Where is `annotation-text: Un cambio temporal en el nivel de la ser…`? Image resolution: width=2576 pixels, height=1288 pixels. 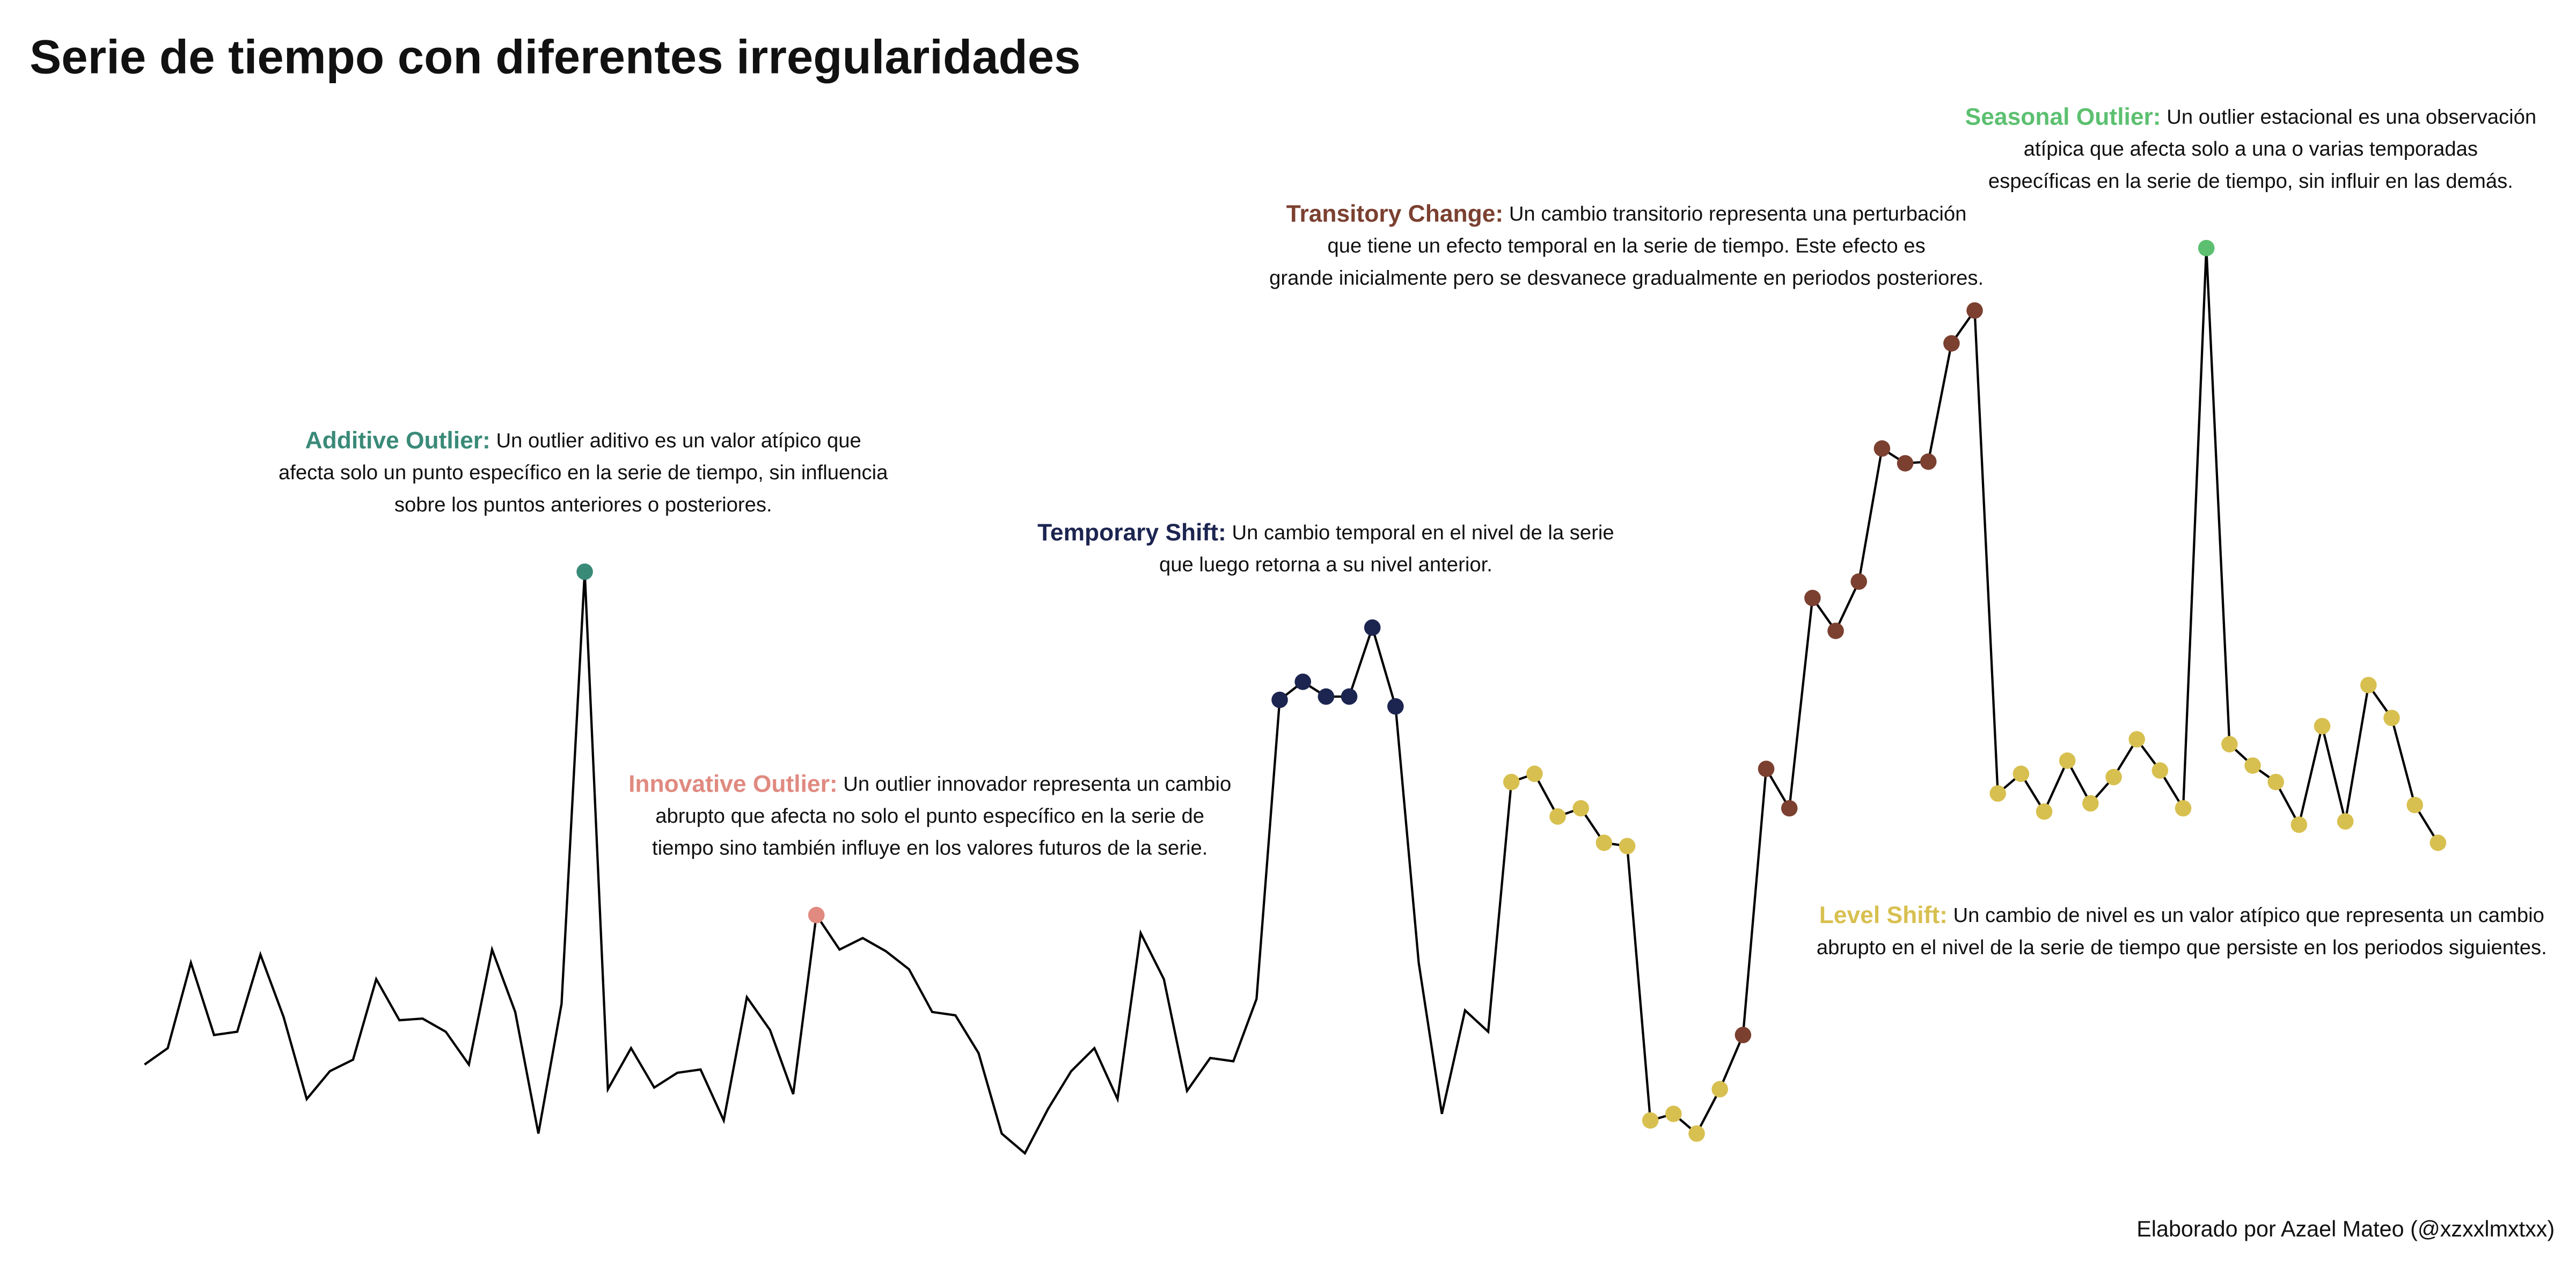
annotation-text: Un cambio temporal en el nivel de la ser… is located at coordinates (1423, 532).